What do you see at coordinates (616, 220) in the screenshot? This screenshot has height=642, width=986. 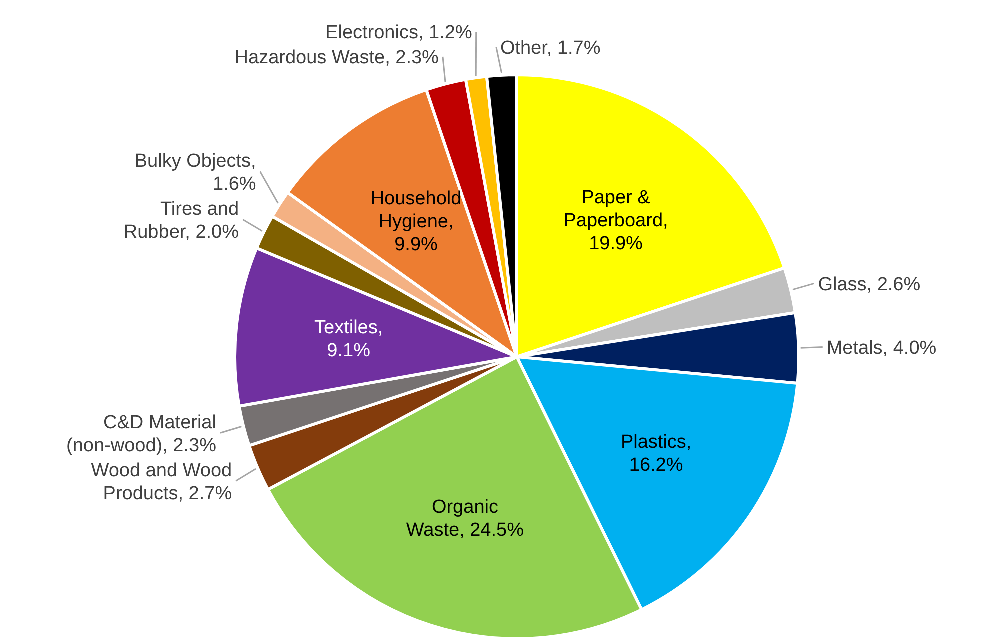 I see `slice-label: Paper & Paperboard, 19.9%` at bounding box center [616, 220].